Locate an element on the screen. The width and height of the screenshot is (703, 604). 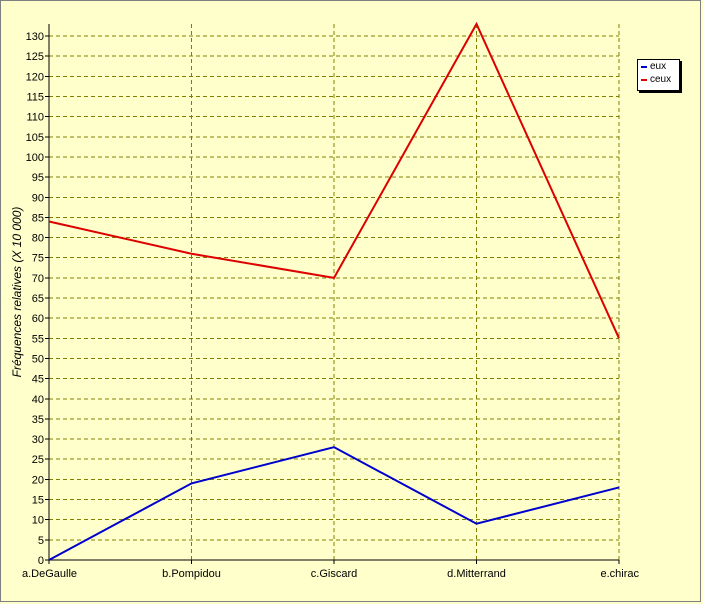
y-tick-label: 85 is located at coordinates (38, 218).